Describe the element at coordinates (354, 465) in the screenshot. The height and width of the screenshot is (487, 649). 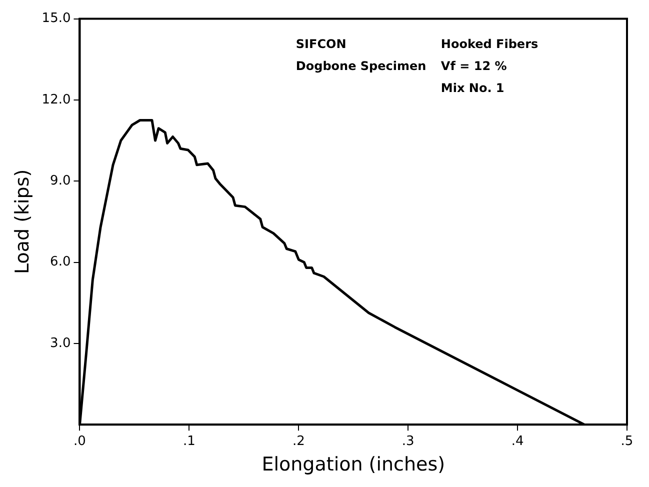
I see `x-axis-title: Elongation (inches)` at that location.